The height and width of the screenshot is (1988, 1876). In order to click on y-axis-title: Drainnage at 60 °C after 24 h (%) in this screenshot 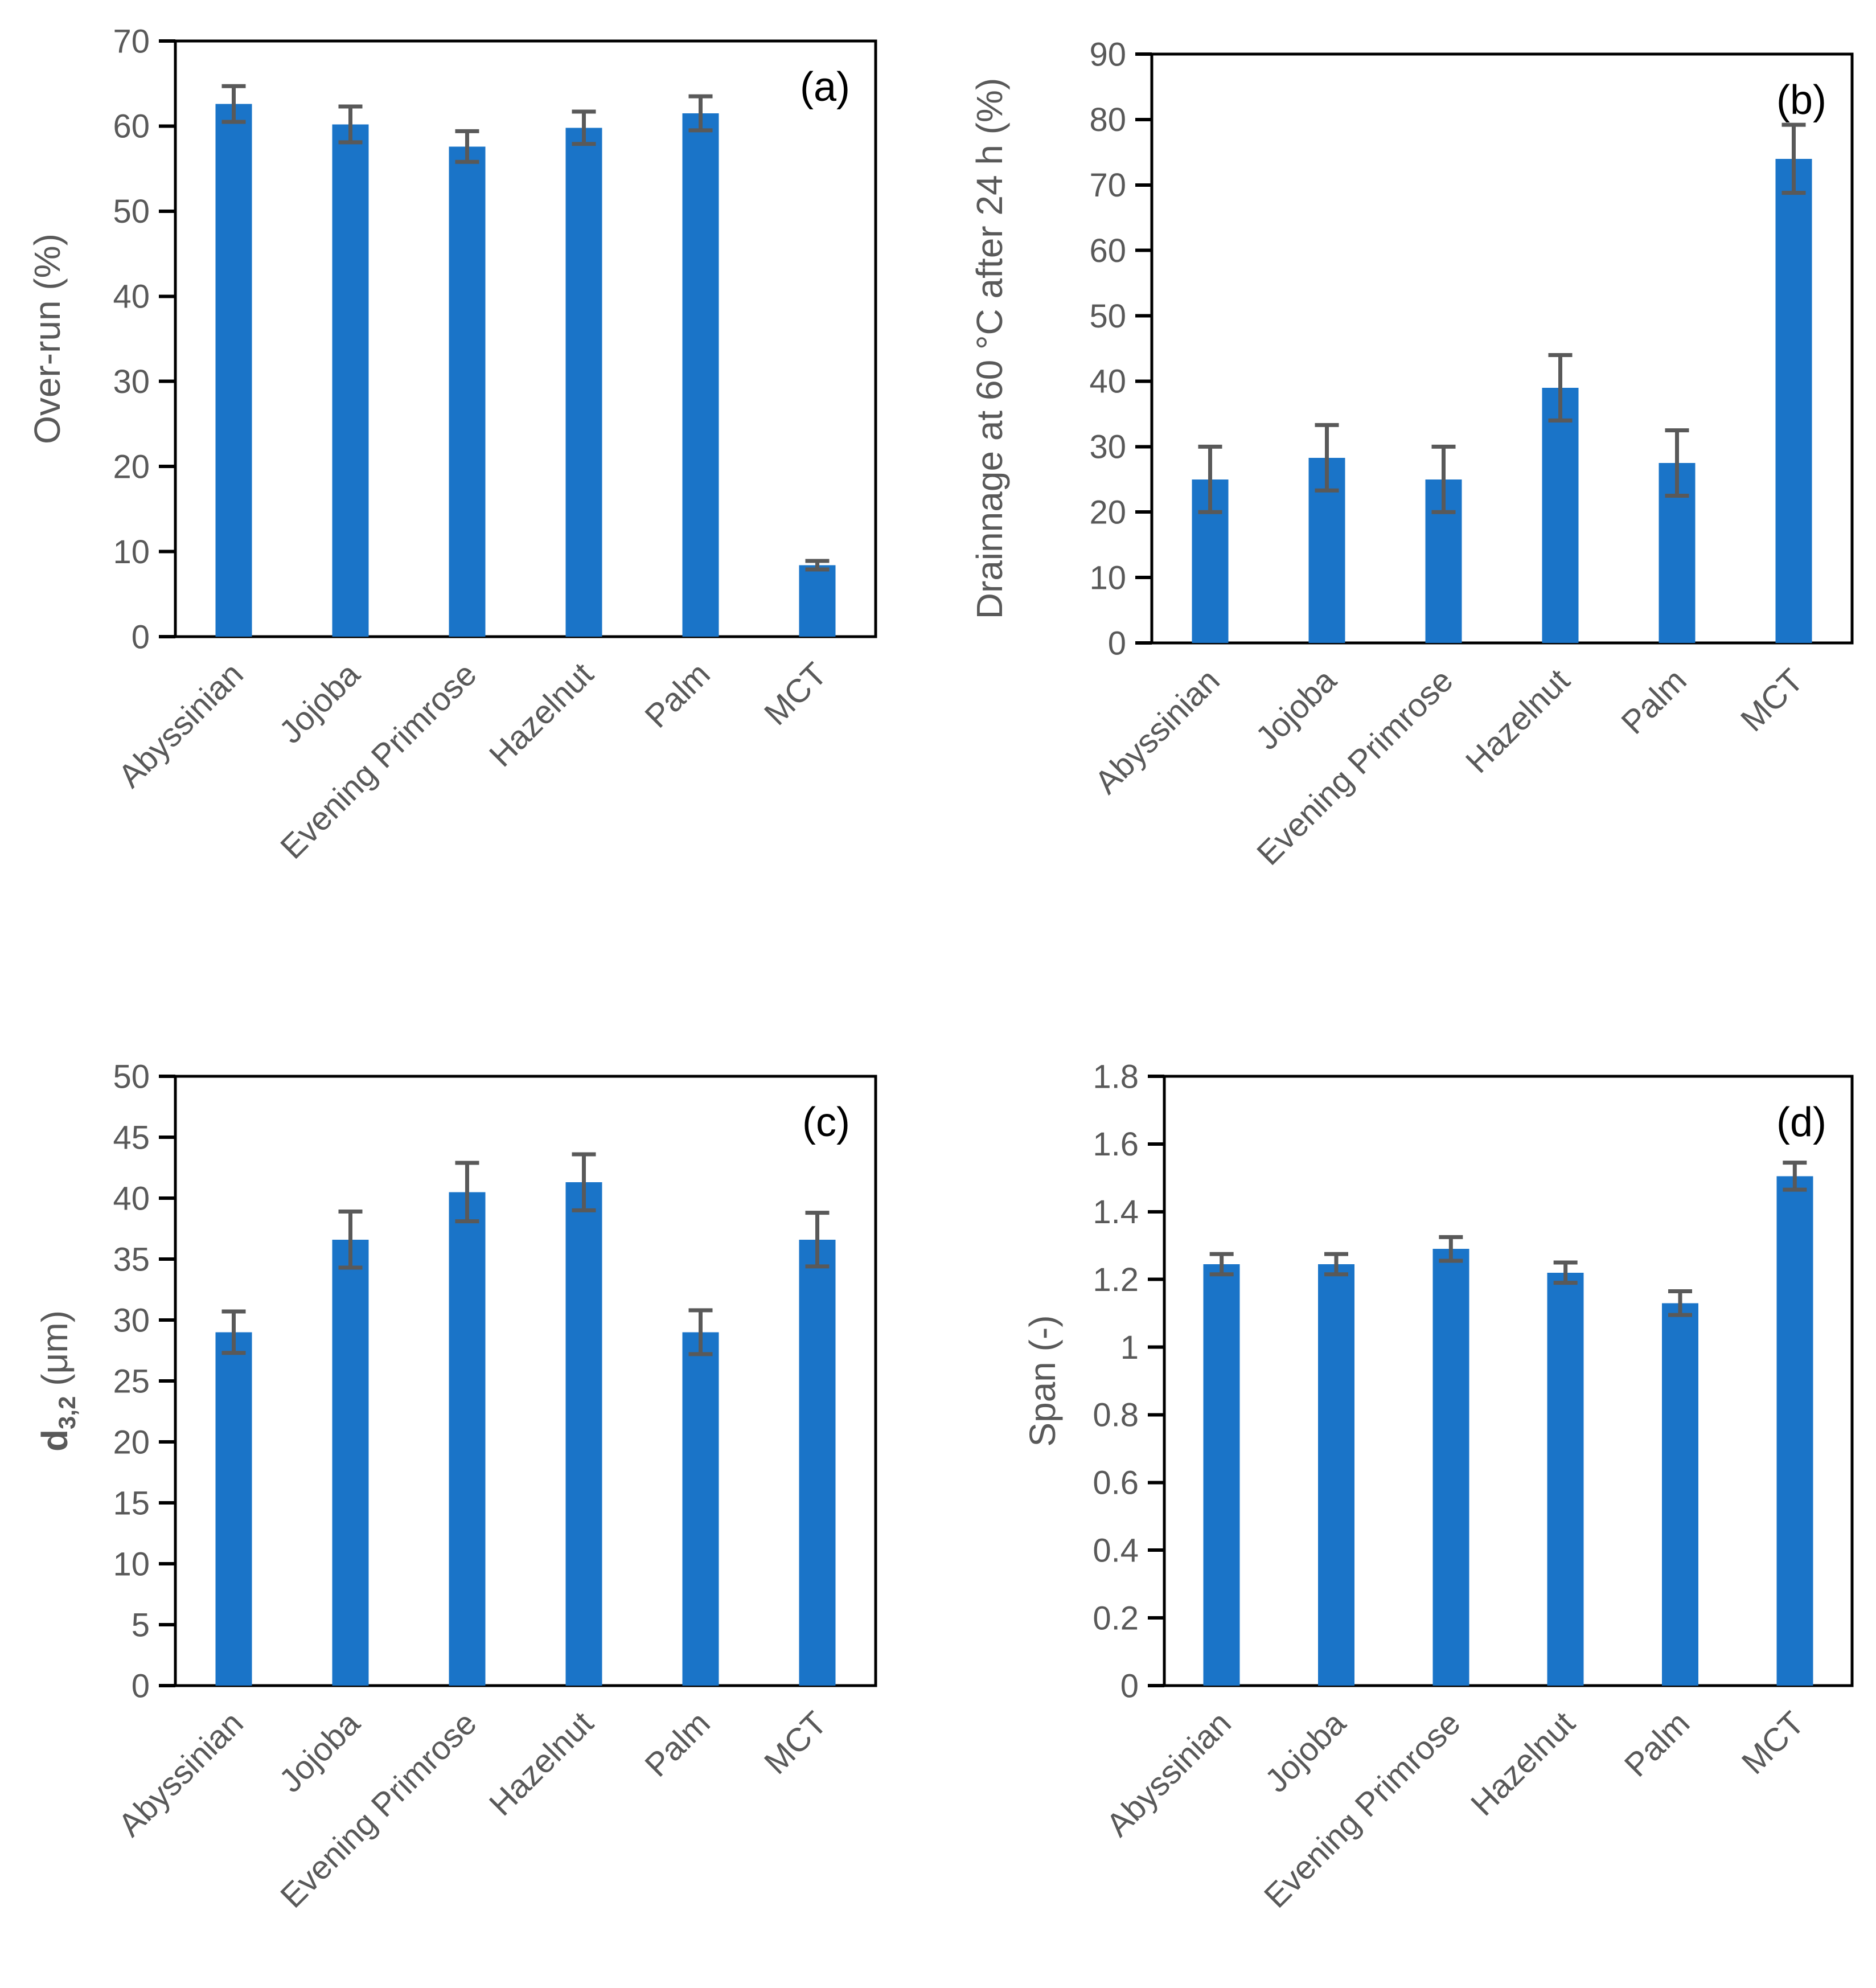, I will do `click(989, 349)`.